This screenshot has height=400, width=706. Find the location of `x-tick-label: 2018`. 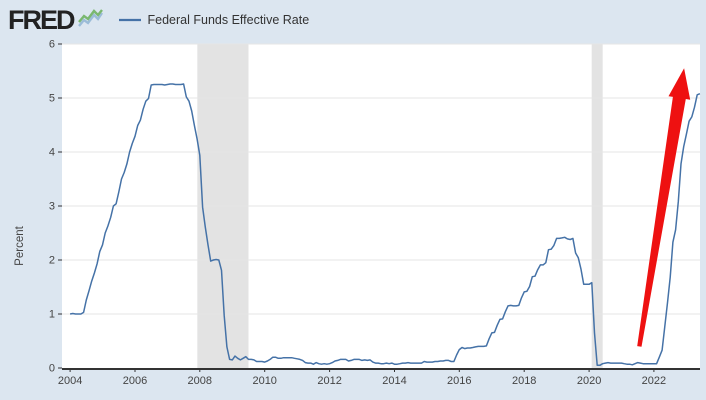

x-tick-label: 2018 is located at coordinates (524, 381).